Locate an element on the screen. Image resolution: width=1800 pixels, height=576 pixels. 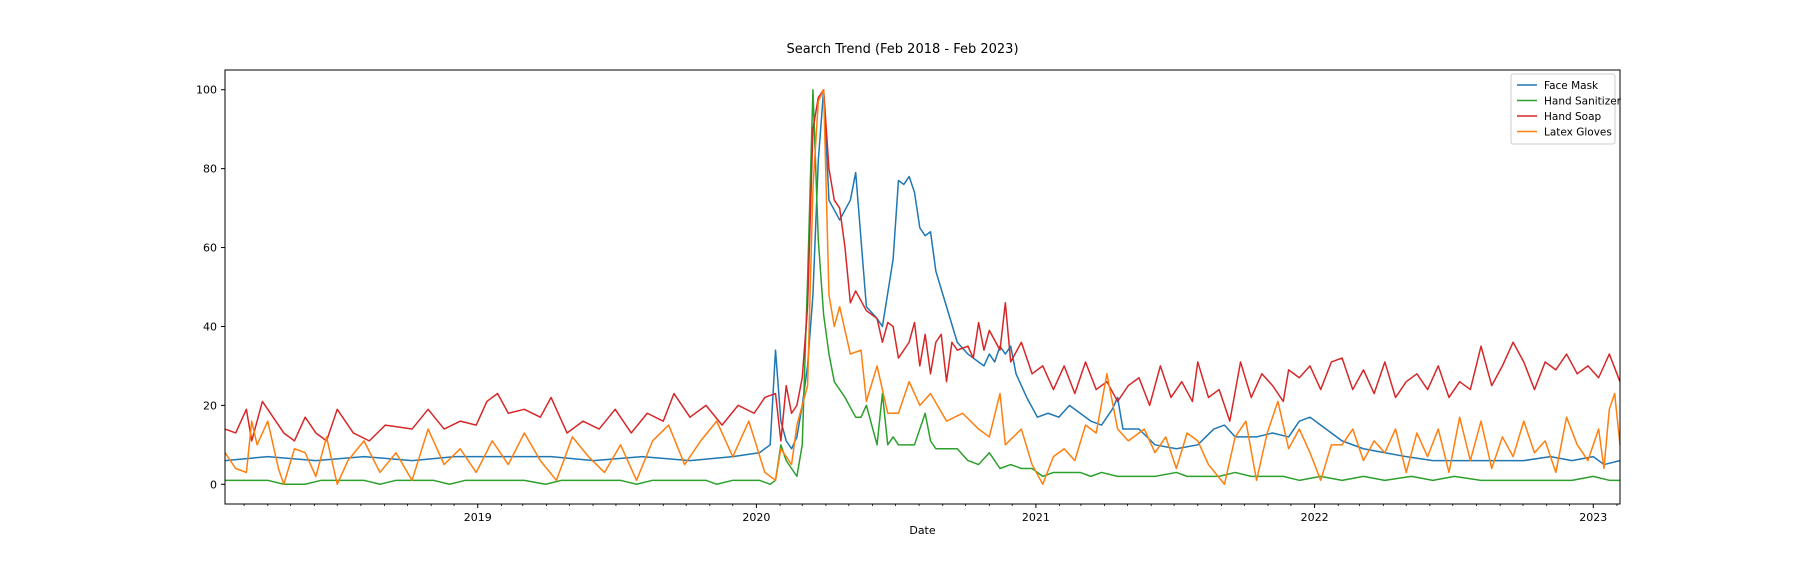
legend-box is located at coordinates (1563, 109).